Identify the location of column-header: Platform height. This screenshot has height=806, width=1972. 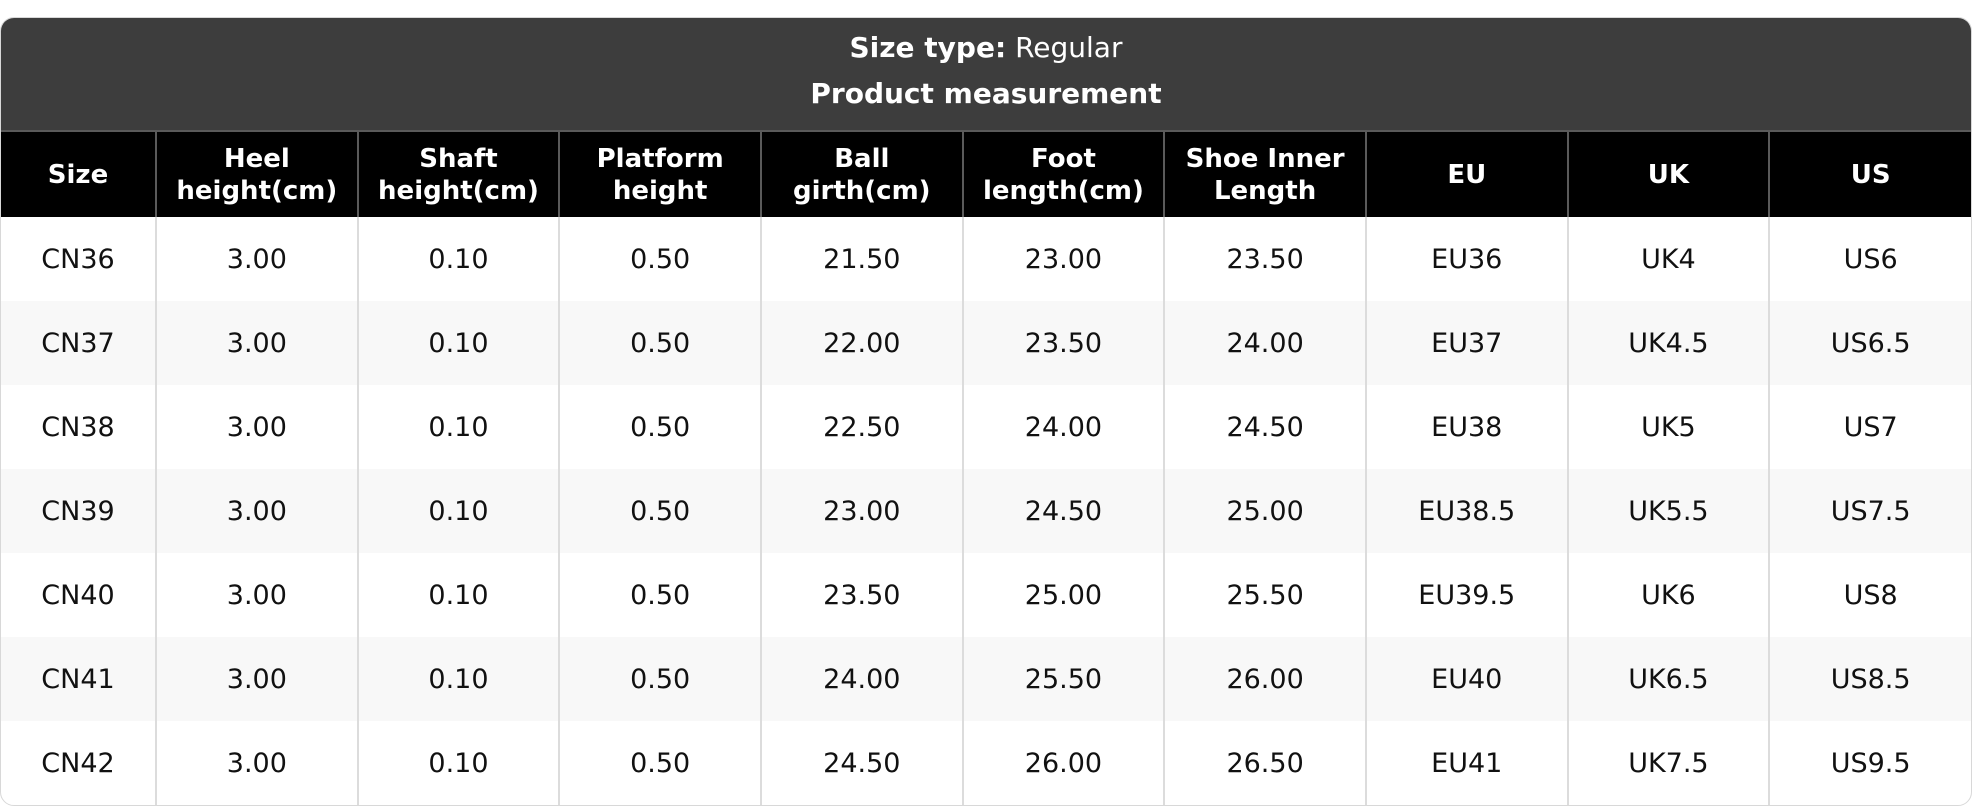
(659, 173).